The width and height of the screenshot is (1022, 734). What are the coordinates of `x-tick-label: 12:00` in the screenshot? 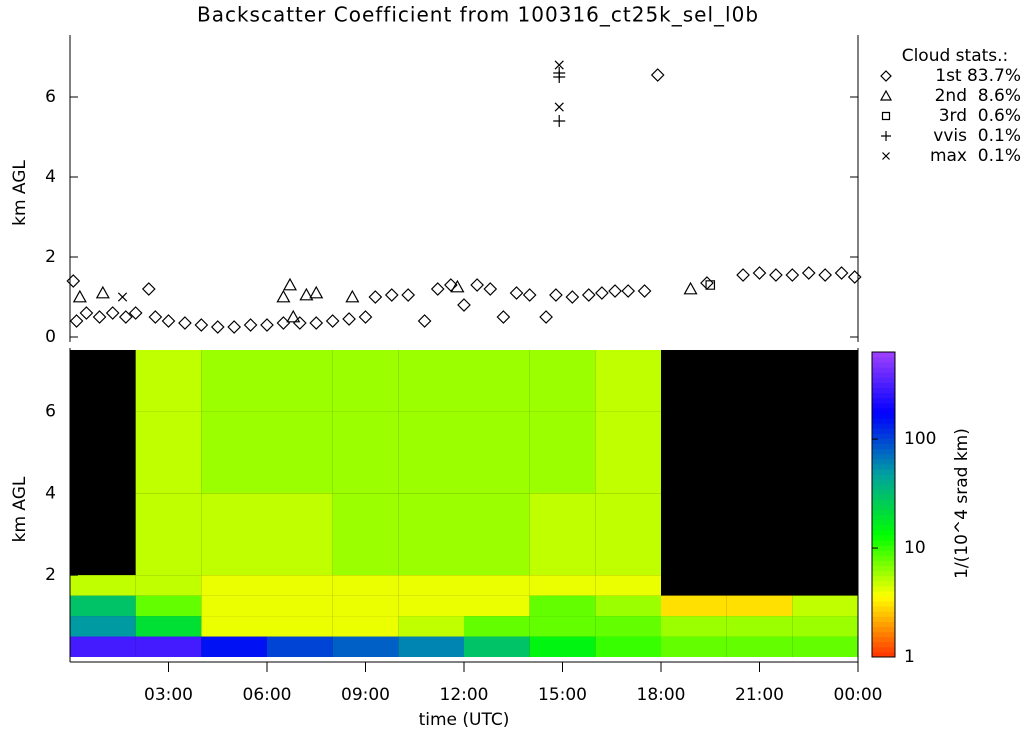 It's located at (464, 695).